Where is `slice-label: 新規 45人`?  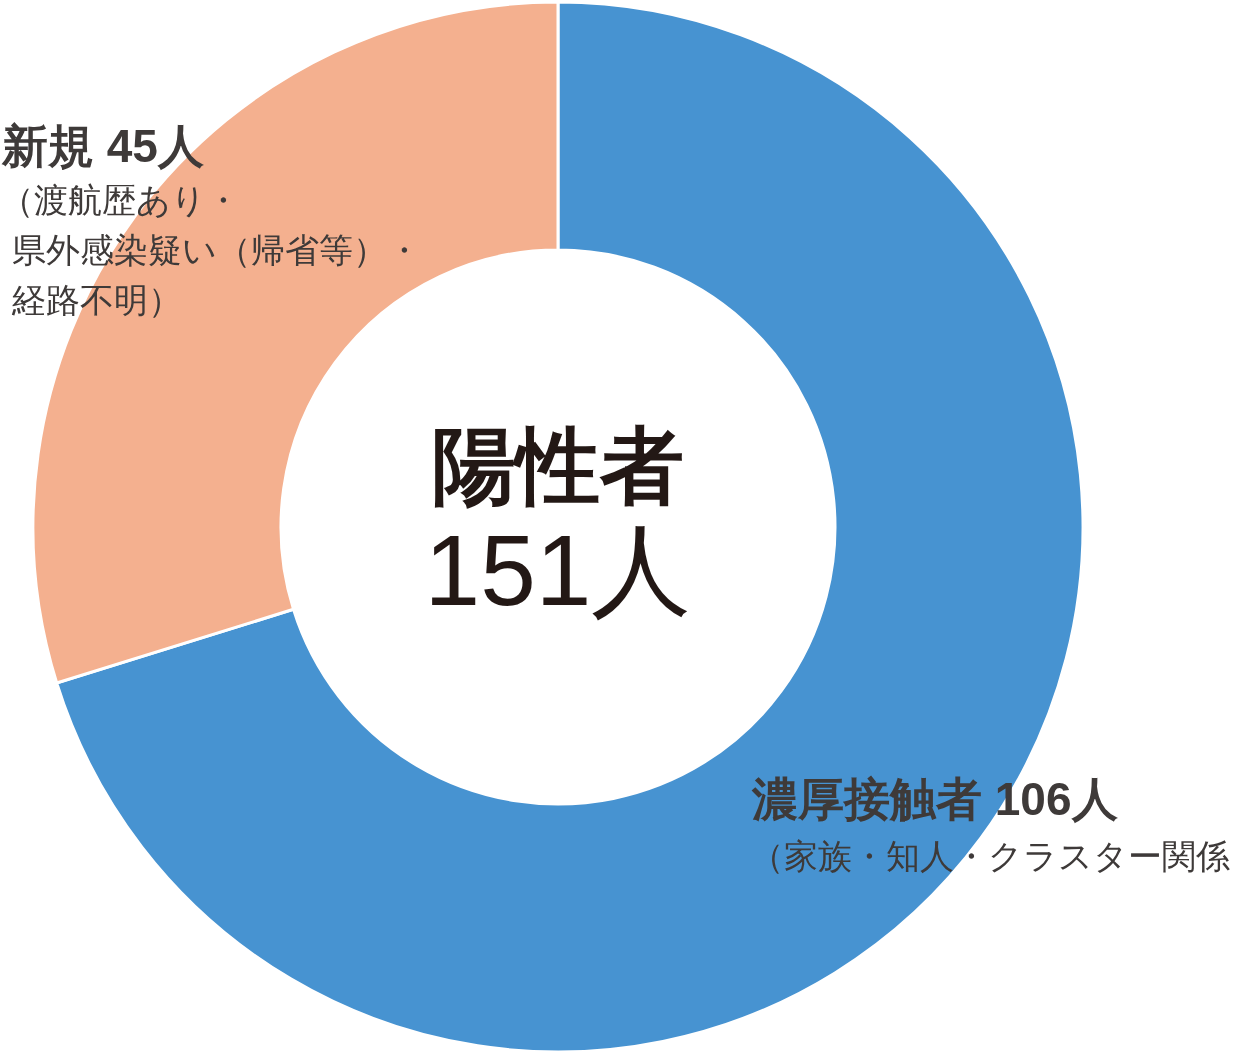 slice-label: 新規 45人 is located at coordinates (102, 146).